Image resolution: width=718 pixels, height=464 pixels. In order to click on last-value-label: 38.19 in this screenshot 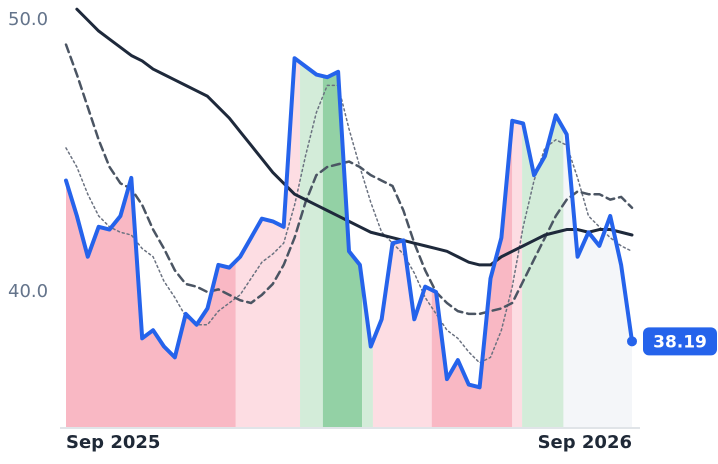, I will do `click(680, 342)`.